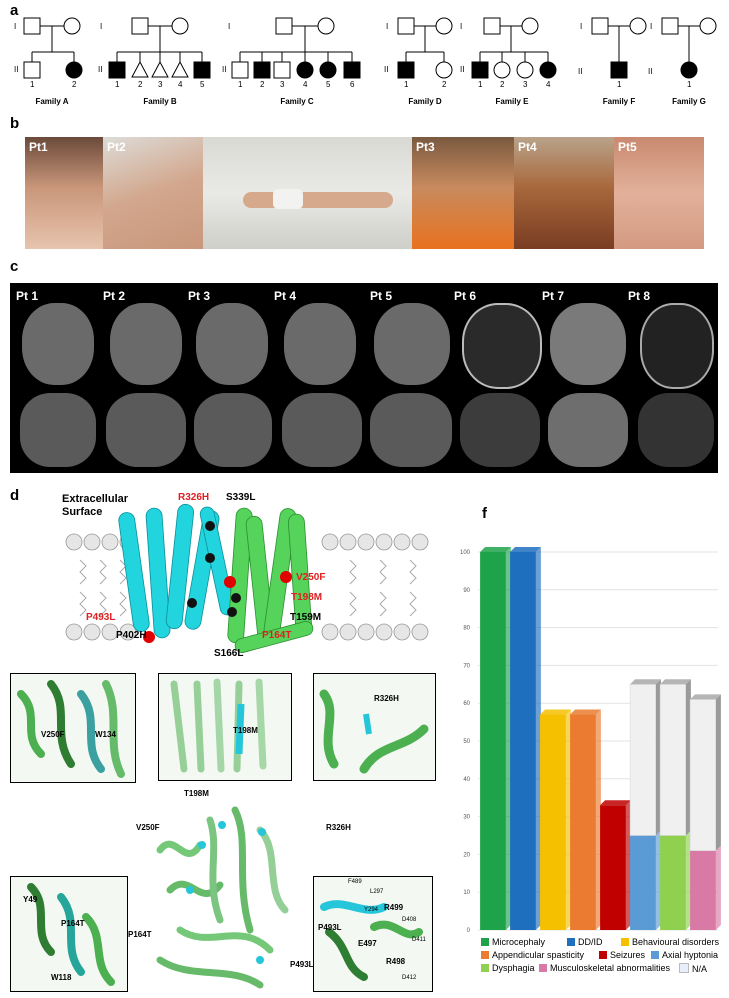  I want to click on photo-label: Pt3, so click(425, 147).